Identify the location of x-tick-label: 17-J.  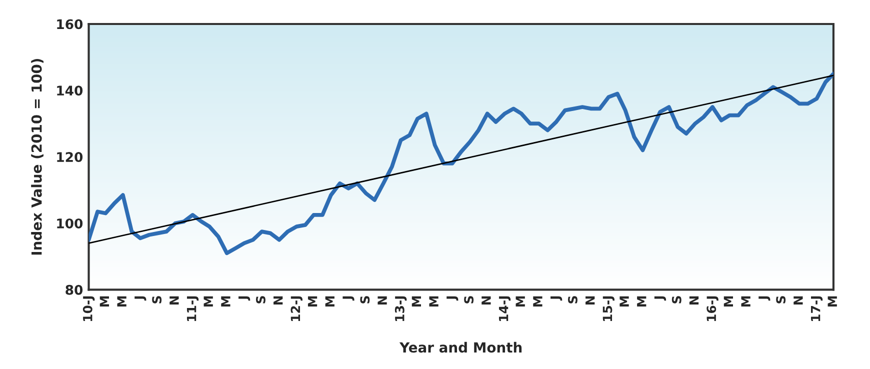
(817, 309).